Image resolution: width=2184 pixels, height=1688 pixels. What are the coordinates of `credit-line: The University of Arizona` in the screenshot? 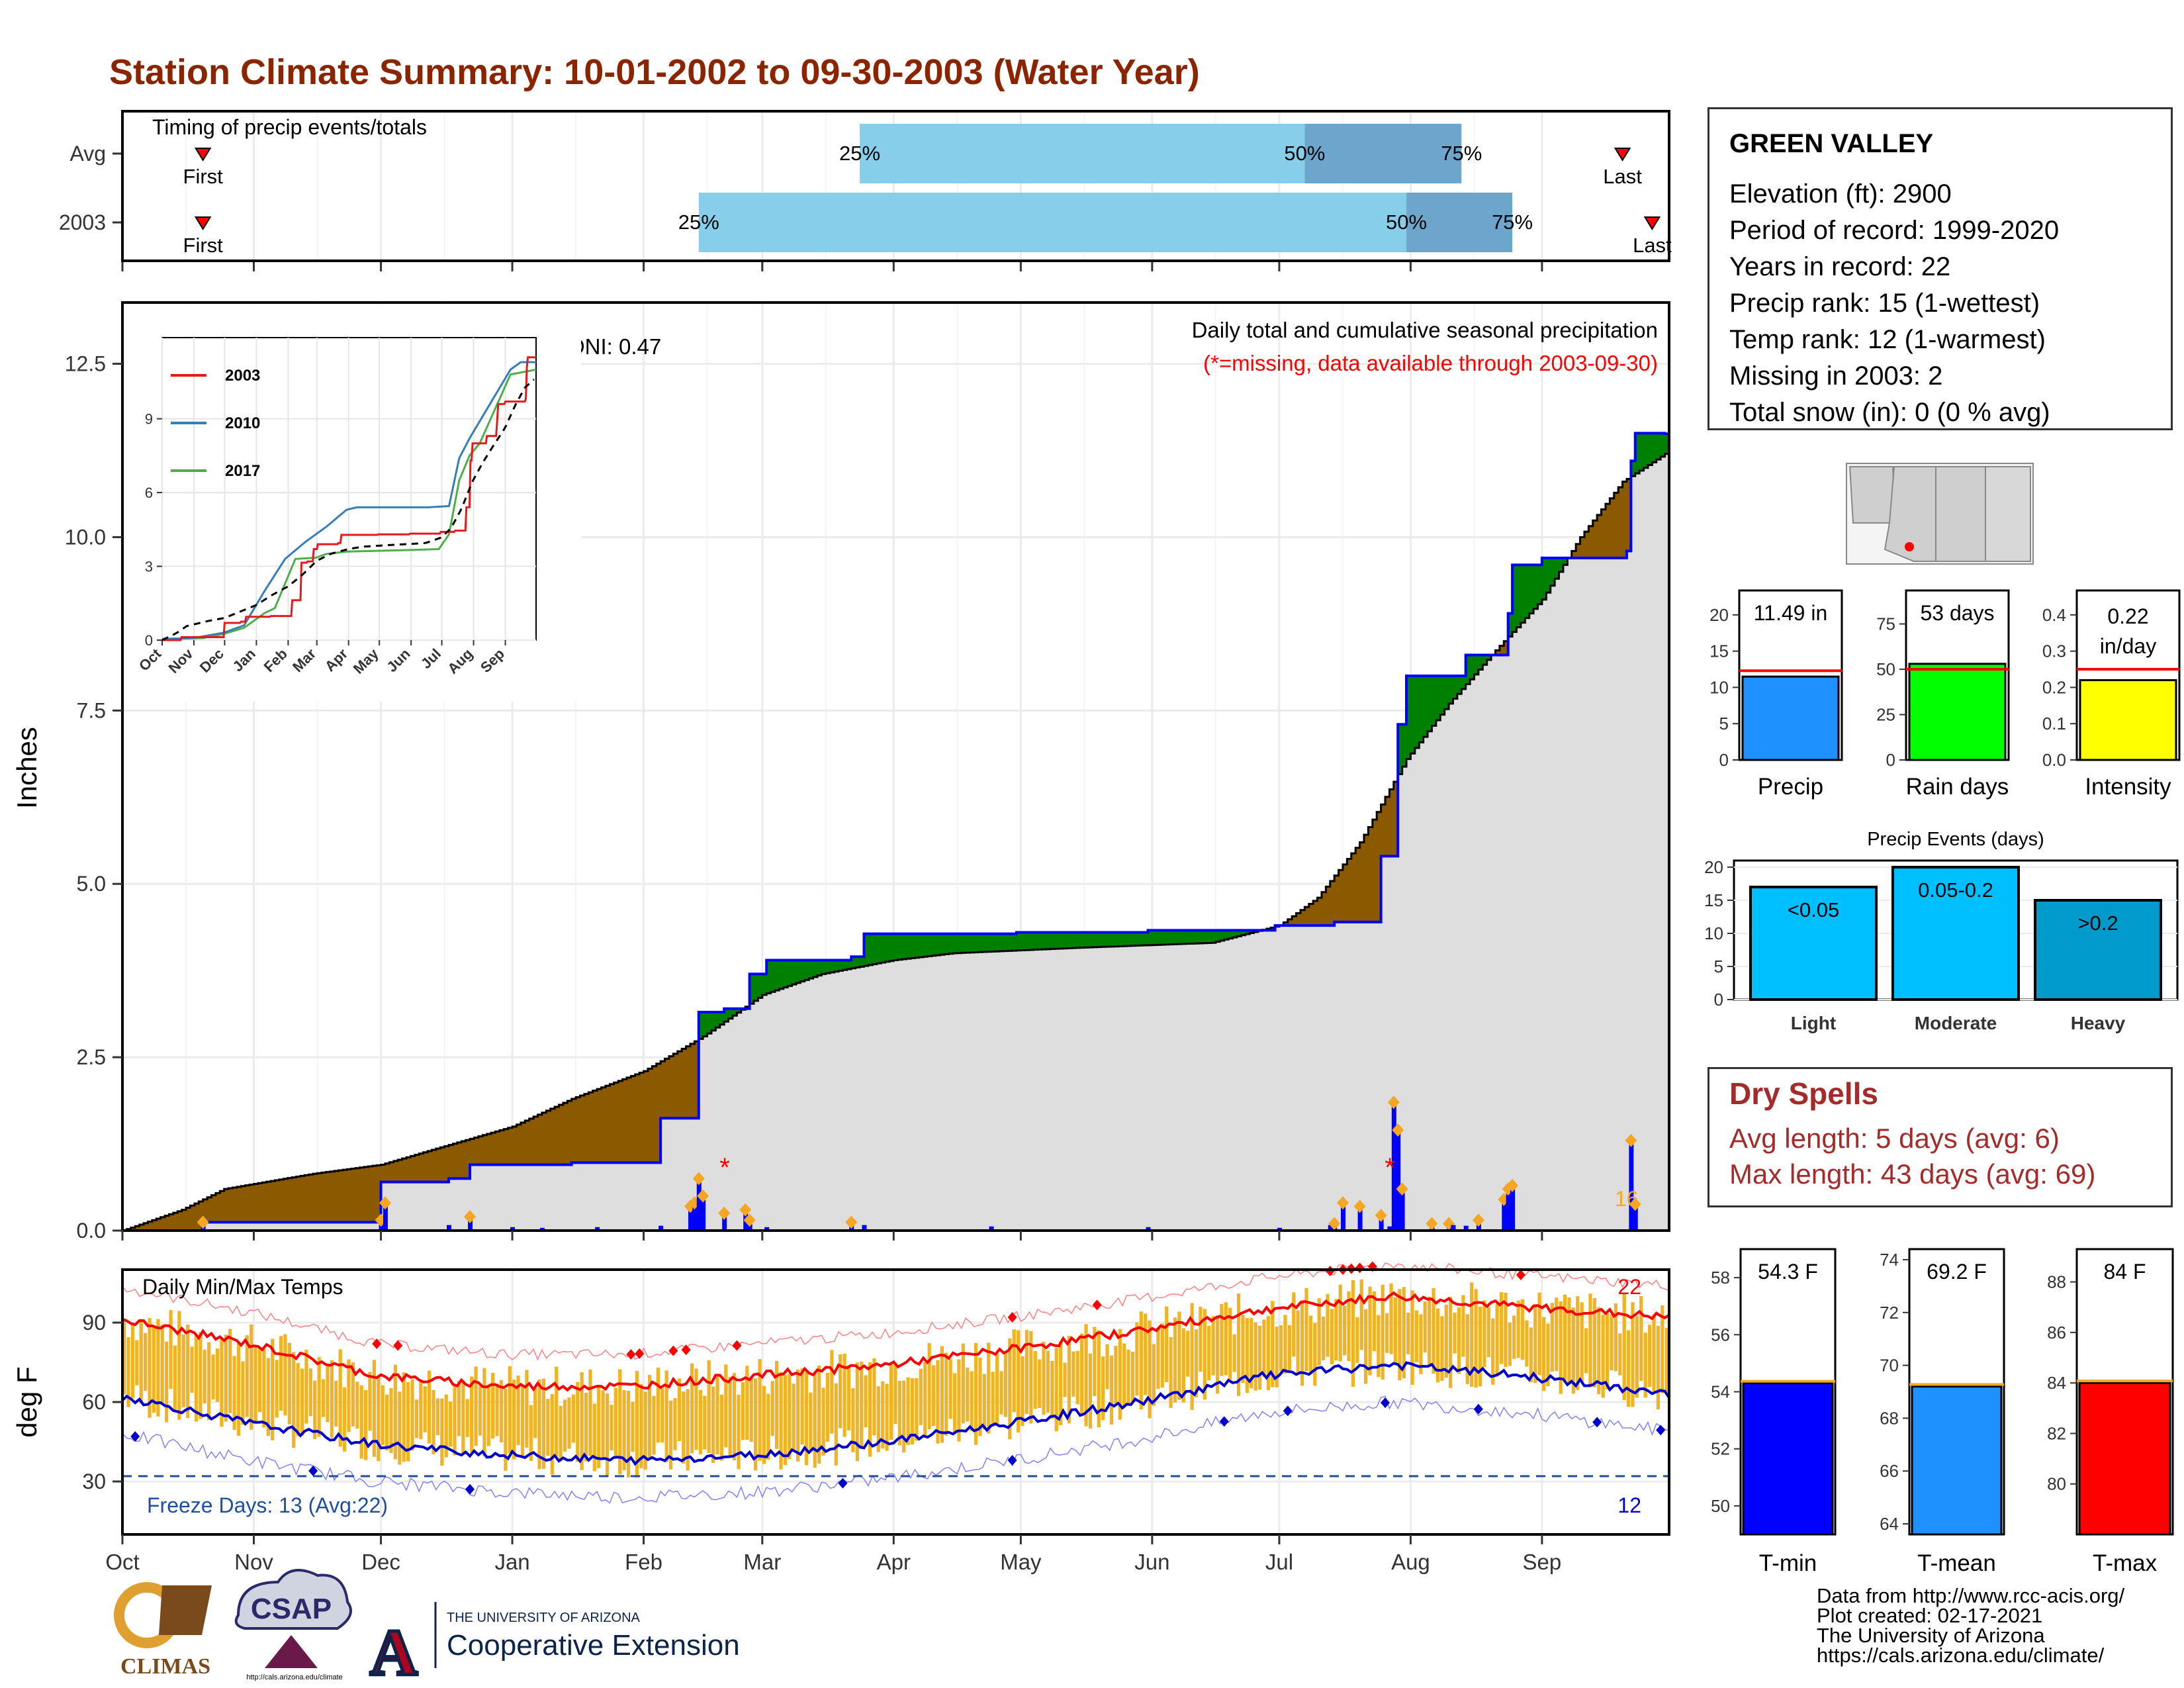 It's located at (1931, 1635).